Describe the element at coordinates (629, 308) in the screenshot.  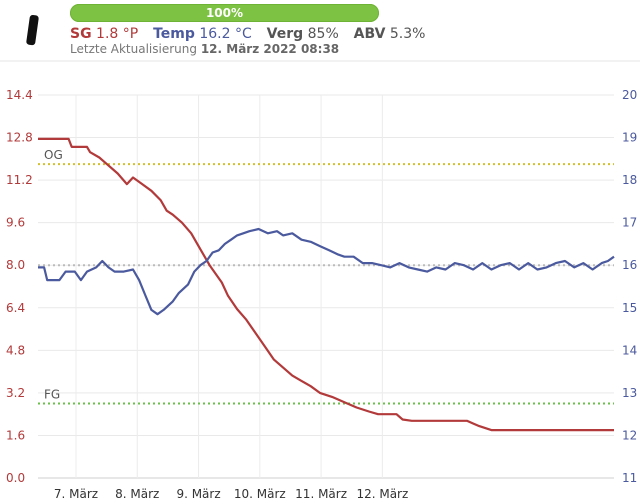
I see `right-axis-tick-label: 15` at that location.